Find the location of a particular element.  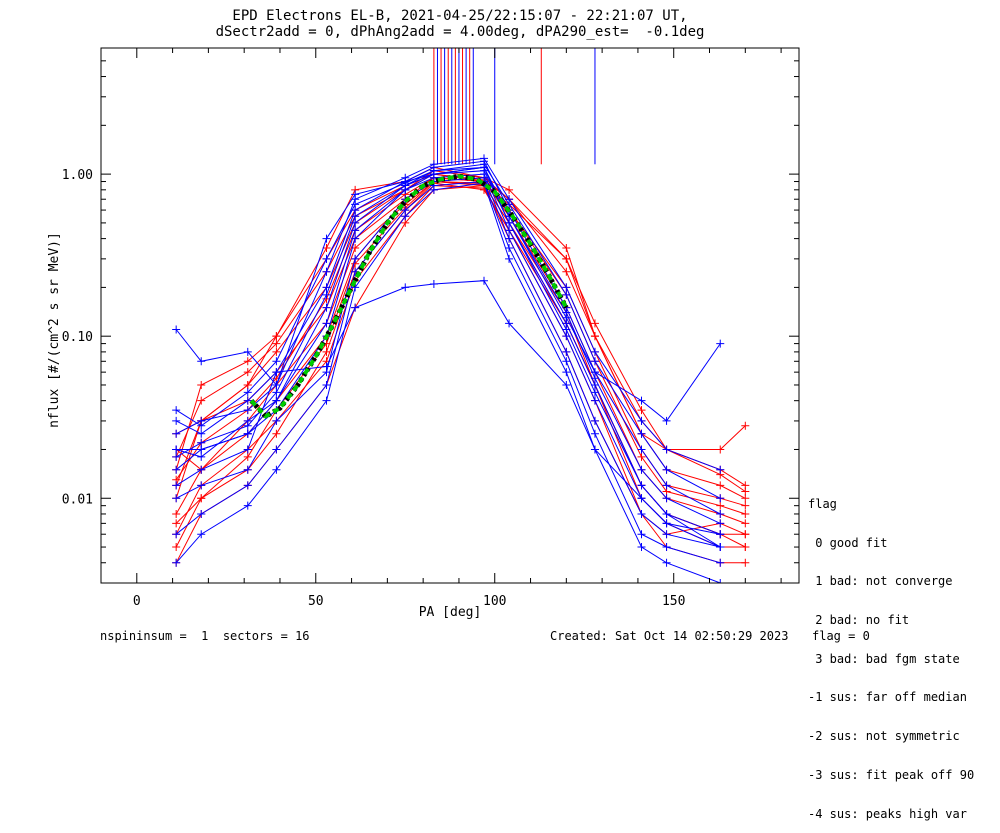

x-tick-label: 150 is located at coordinates (673, 601).